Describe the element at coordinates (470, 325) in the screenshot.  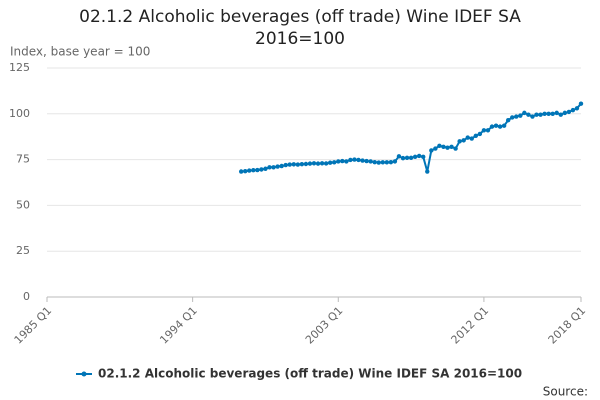
I see `x-tick-label: 2012 Q1` at that location.